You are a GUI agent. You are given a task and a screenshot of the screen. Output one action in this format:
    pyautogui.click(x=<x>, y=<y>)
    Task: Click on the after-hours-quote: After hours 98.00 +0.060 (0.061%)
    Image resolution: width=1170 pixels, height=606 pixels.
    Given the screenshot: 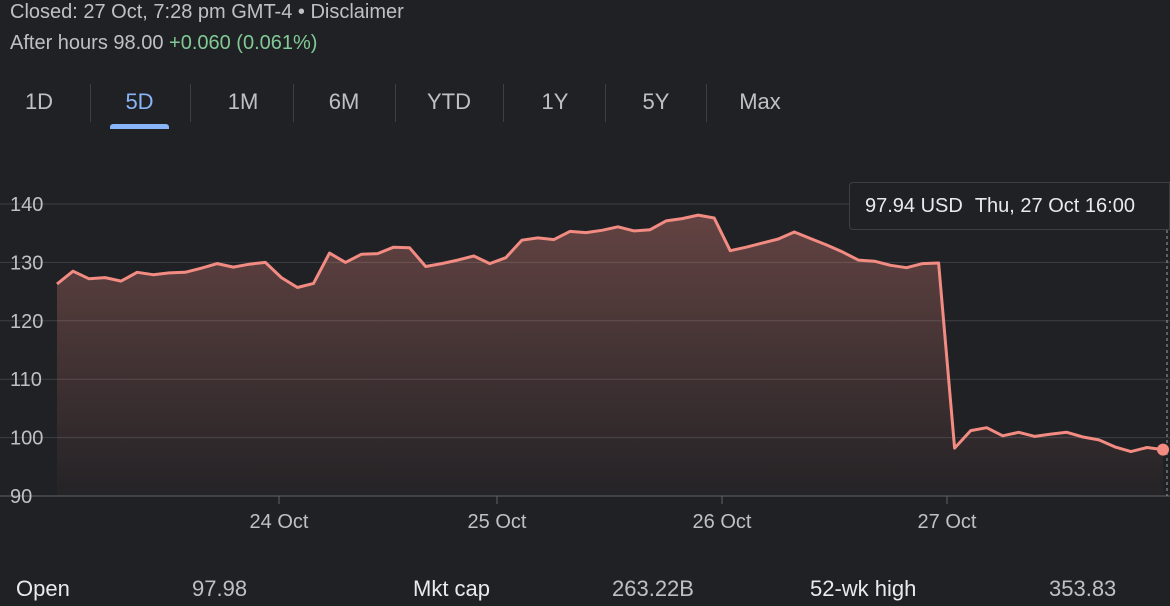 What is the action you would take?
    pyautogui.click(x=163, y=43)
    